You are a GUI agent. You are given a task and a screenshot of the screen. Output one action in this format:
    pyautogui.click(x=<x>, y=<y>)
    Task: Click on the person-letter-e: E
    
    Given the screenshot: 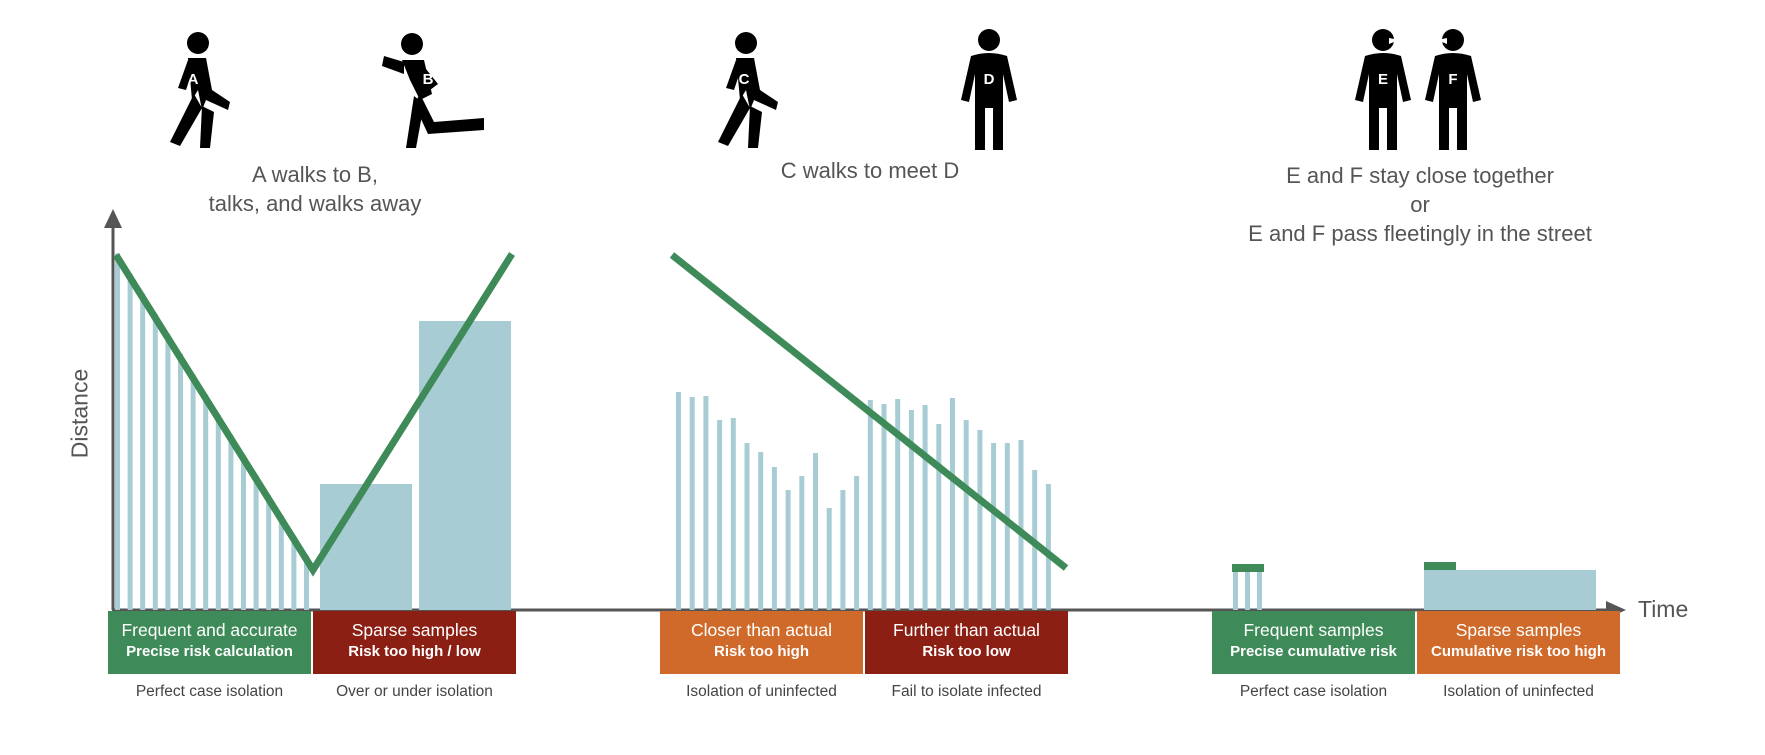 What is the action you would take?
    pyautogui.click(x=1383, y=79)
    